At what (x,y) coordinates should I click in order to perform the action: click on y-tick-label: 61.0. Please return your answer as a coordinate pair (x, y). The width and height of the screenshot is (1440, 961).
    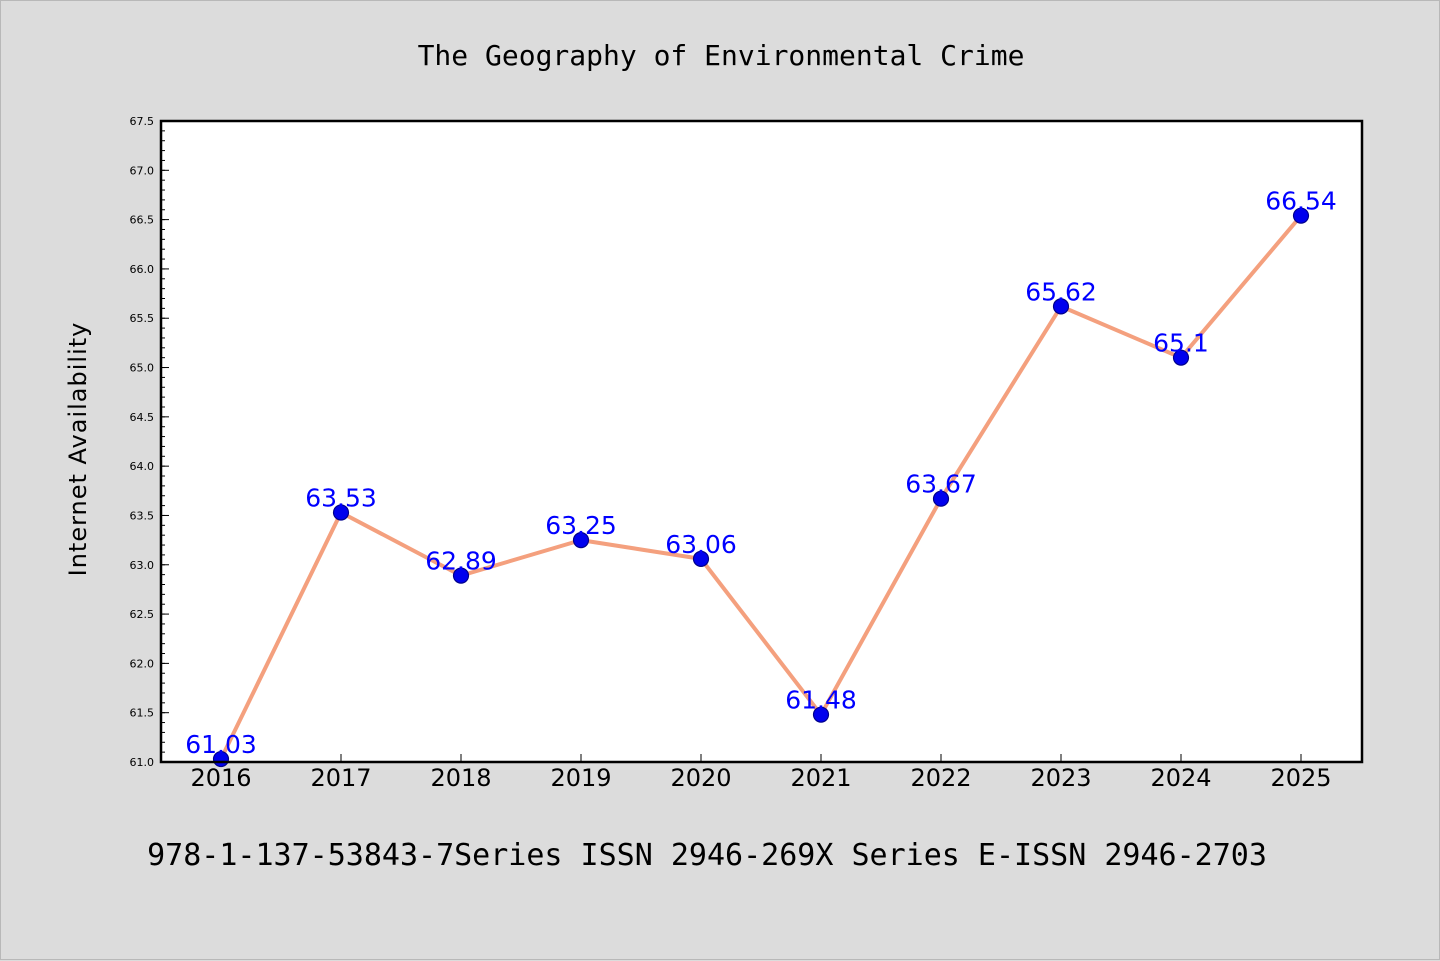
    Looking at the image, I should click on (142, 762).